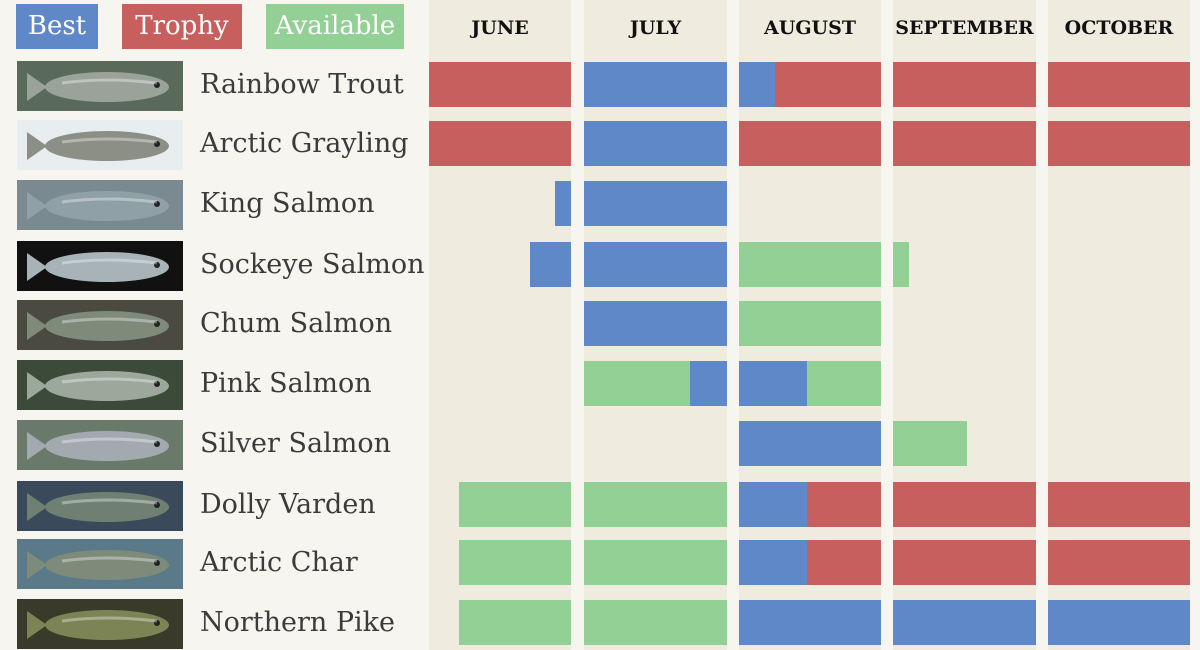 The height and width of the screenshot is (650, 1200). Describe the element at coordinates (279, 562) in the screenshot. I see `fish-label: Arctic Char` at that location.